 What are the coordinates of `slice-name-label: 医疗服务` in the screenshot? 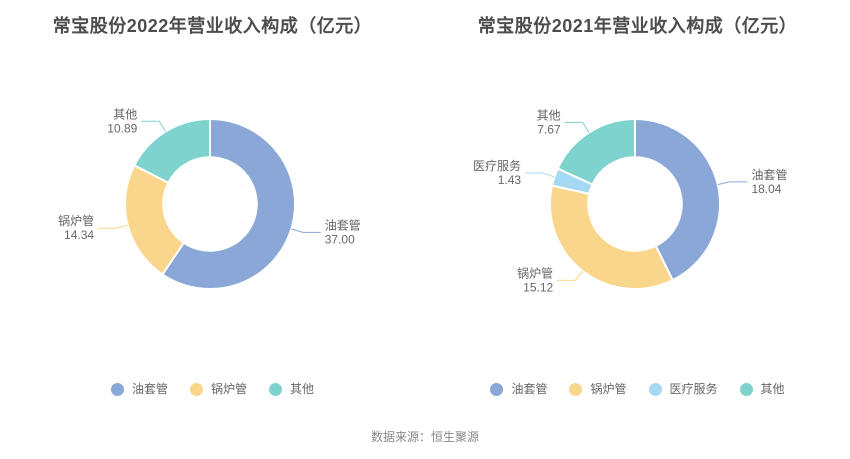 It's located at (497, 165).